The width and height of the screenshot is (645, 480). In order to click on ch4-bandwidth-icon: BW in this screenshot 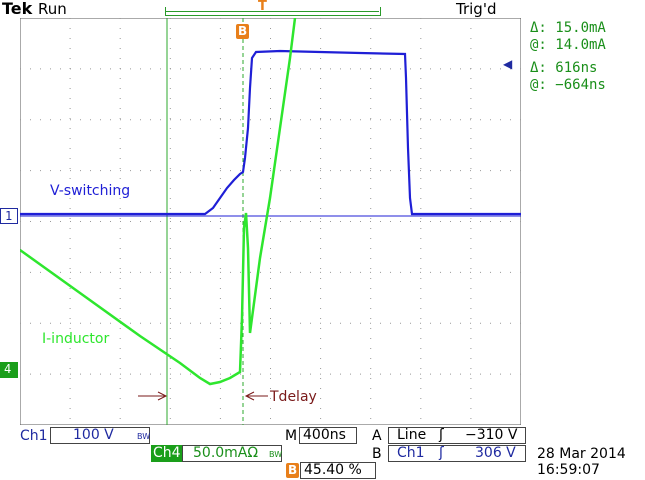, I will do `click(276, 454)`.